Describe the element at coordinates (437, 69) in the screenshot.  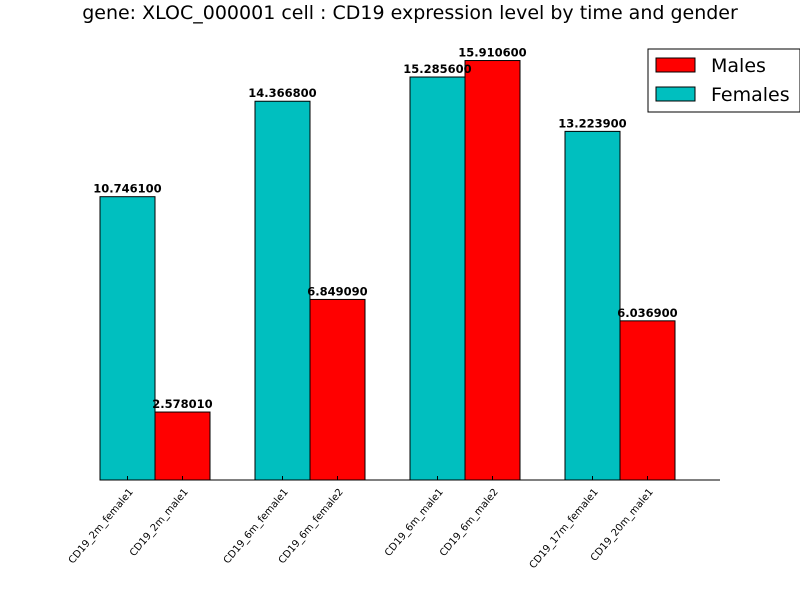
I see `value-label-CD19_6m_male1: 15.285600` at that location.